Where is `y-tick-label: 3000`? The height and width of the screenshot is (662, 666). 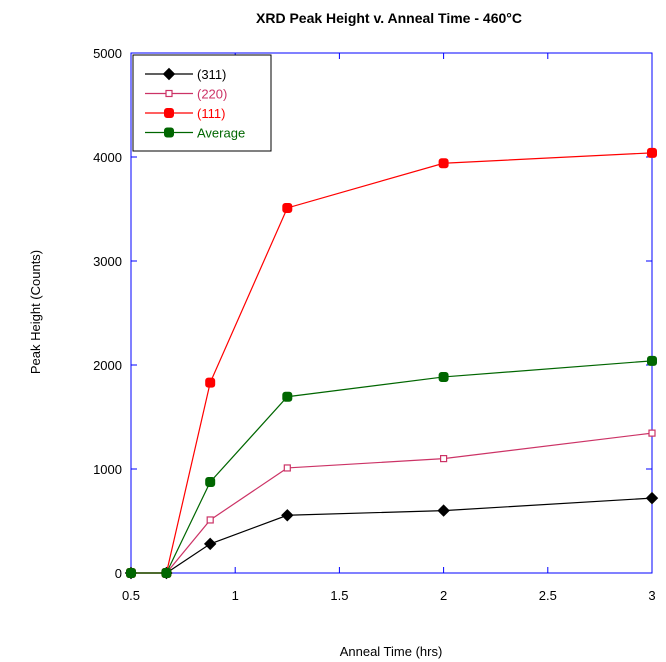
y-tick-label: 3000 is located at coordinates (107, 261).